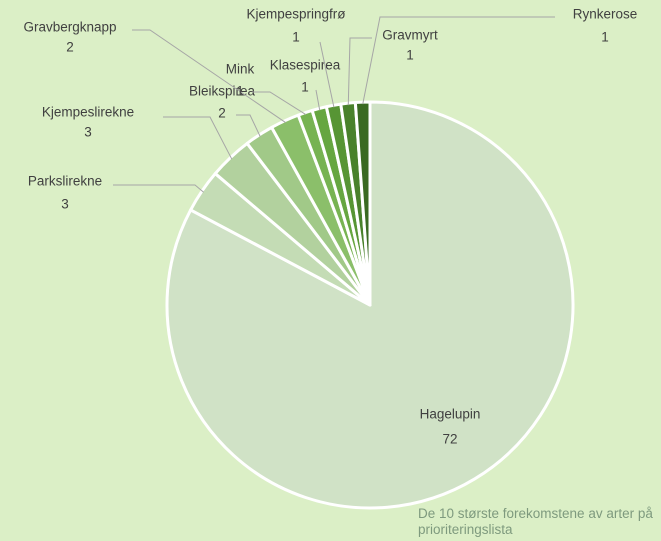 This screenshot has width=661, height=541. What do you see at coordinates (69, 27) in the screenshot?
I see `slice-label: Gravbergknapp` at bounding box center [69, 27].